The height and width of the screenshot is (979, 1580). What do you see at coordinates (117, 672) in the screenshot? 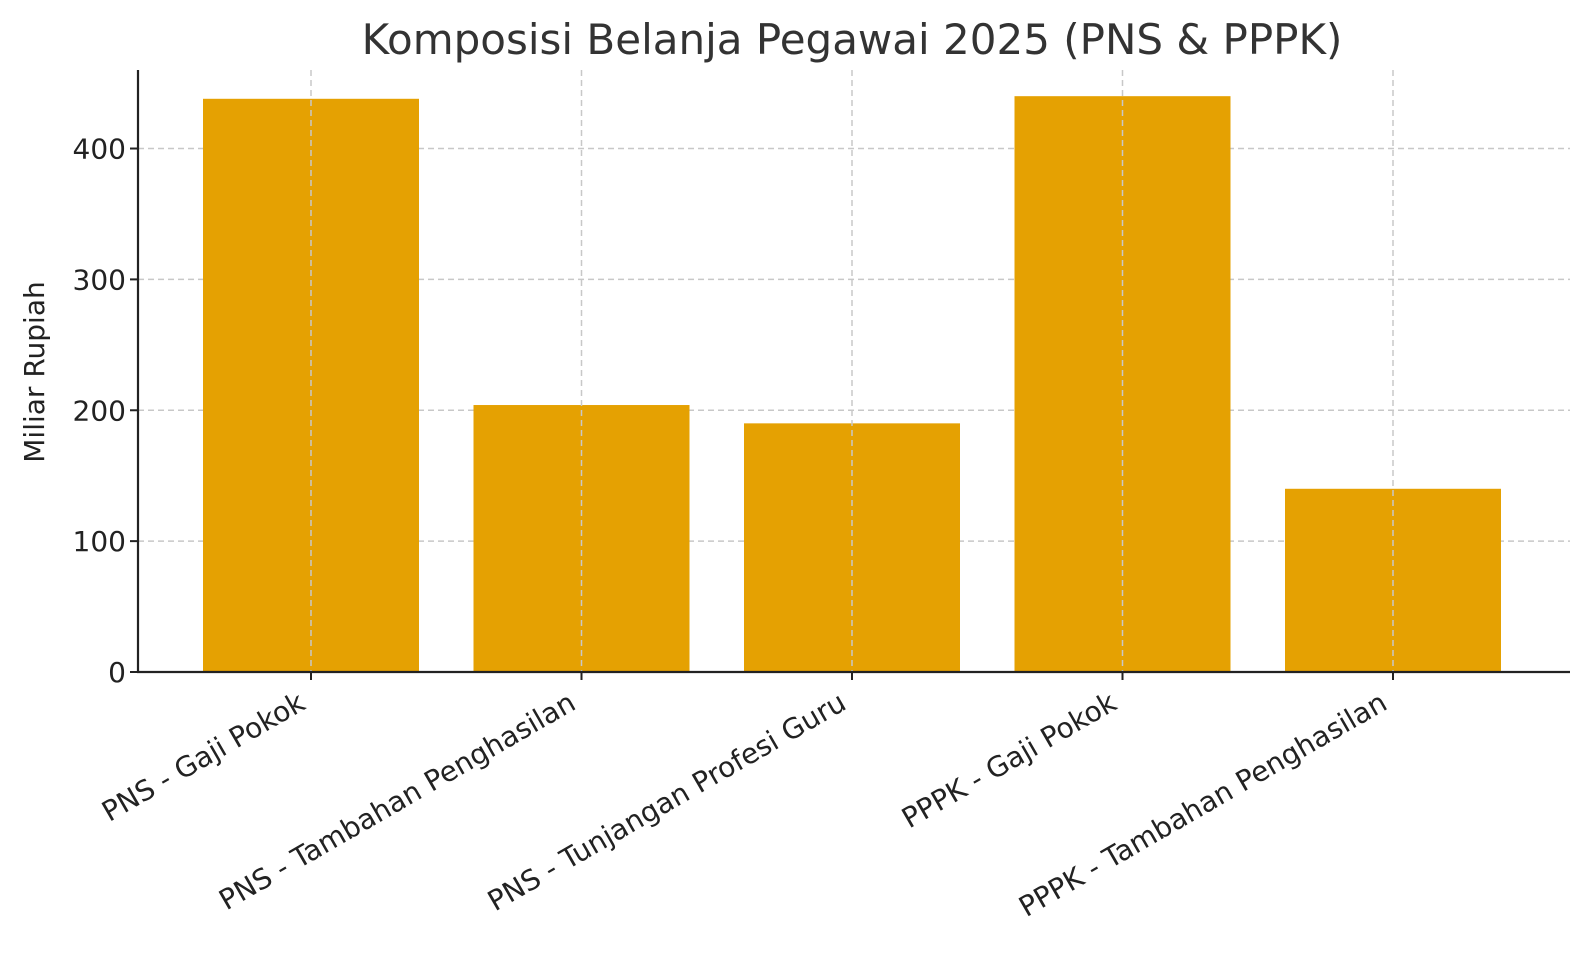
I see `y-tick-label: 0` at bounding box center [117, 672].